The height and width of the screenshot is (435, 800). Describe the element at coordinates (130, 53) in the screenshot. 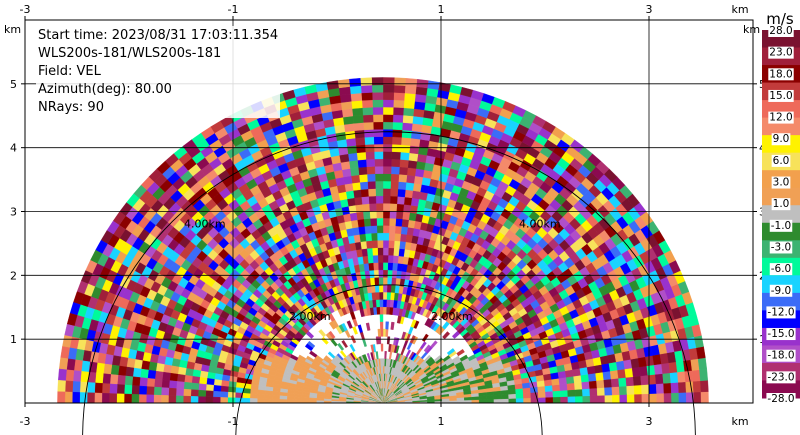

I see `instrument-text: WLS200s-181/WLS200s-181` at that location.